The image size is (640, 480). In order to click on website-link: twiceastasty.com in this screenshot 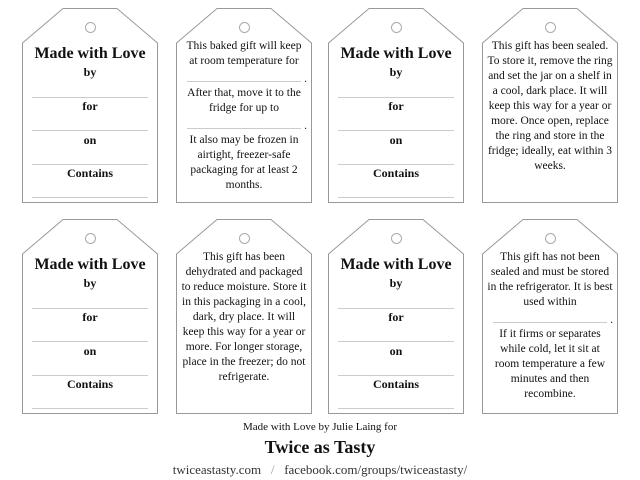, I will do `click(217, 469)`.